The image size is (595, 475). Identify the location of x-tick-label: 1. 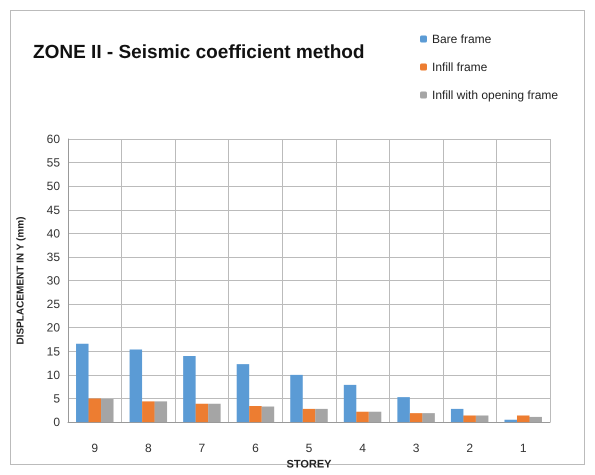
(523, 448).